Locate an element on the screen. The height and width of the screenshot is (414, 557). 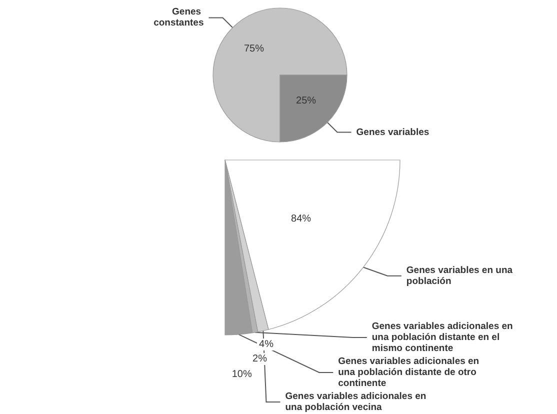
data-label: 10% is located at coordinates (242, 374).